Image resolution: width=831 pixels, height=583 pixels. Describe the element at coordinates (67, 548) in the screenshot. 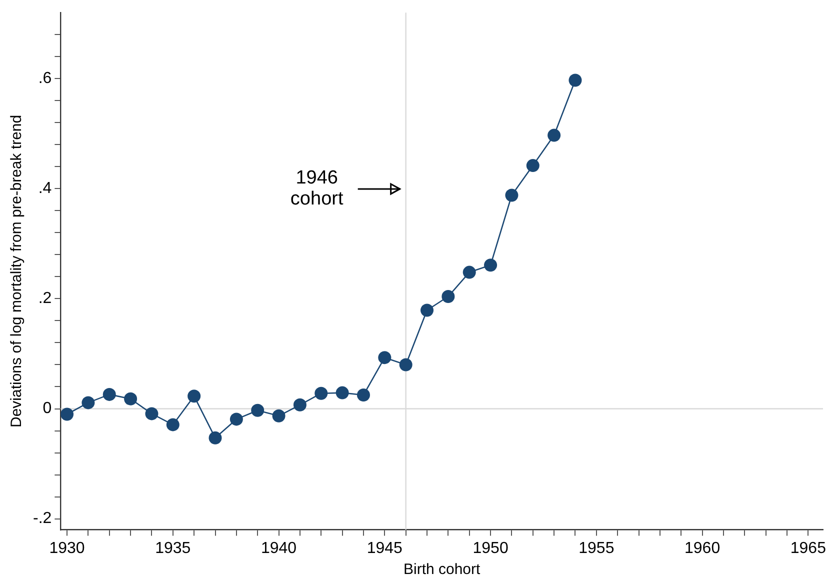

I see `x-tick-label: 1930` at that location.